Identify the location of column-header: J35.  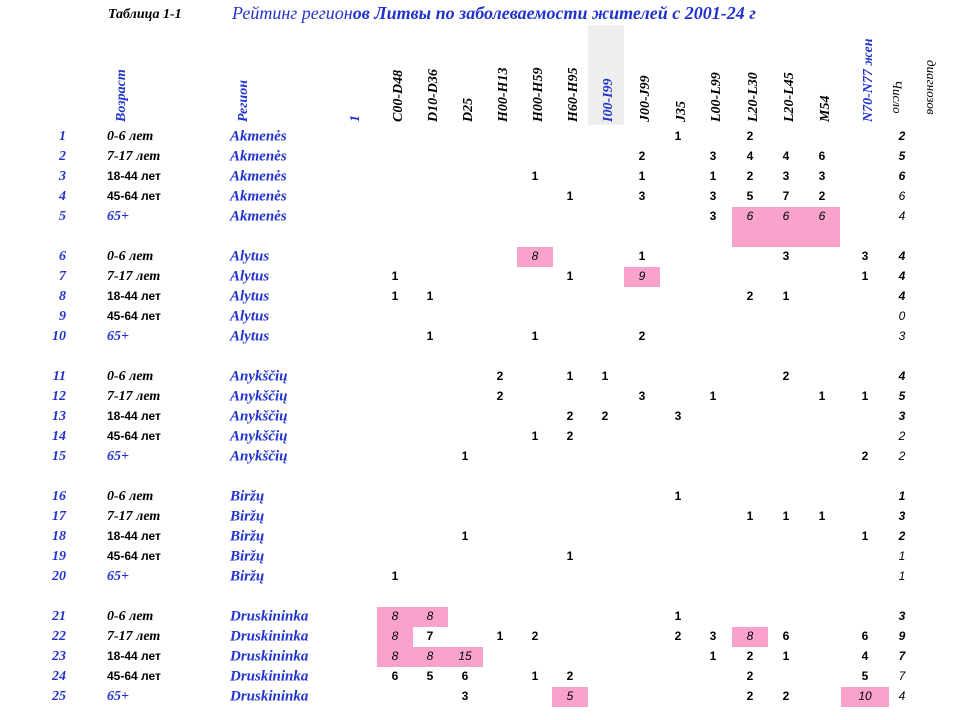
(681, 112).